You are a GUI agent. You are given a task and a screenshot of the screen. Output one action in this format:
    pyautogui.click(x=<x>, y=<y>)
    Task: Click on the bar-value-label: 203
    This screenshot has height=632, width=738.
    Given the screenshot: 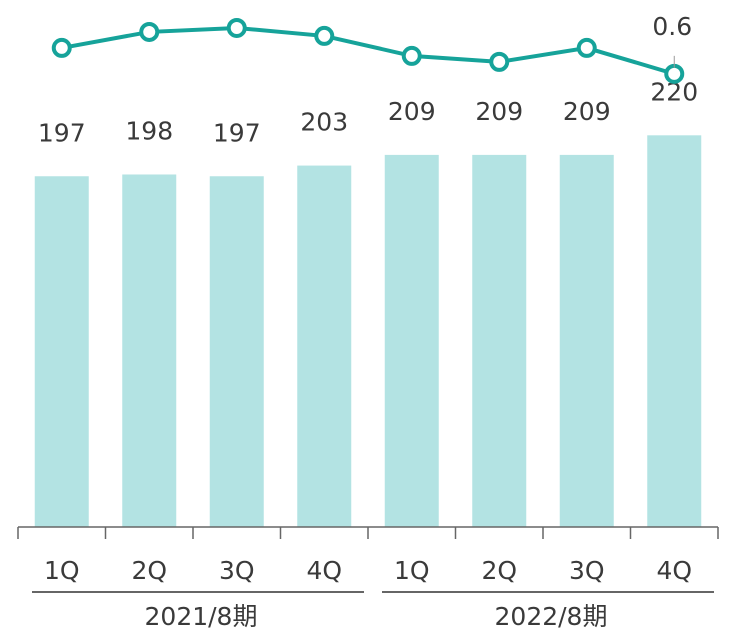 What is the action you would take?
    pyautogui.click(x=324, y=122)
    